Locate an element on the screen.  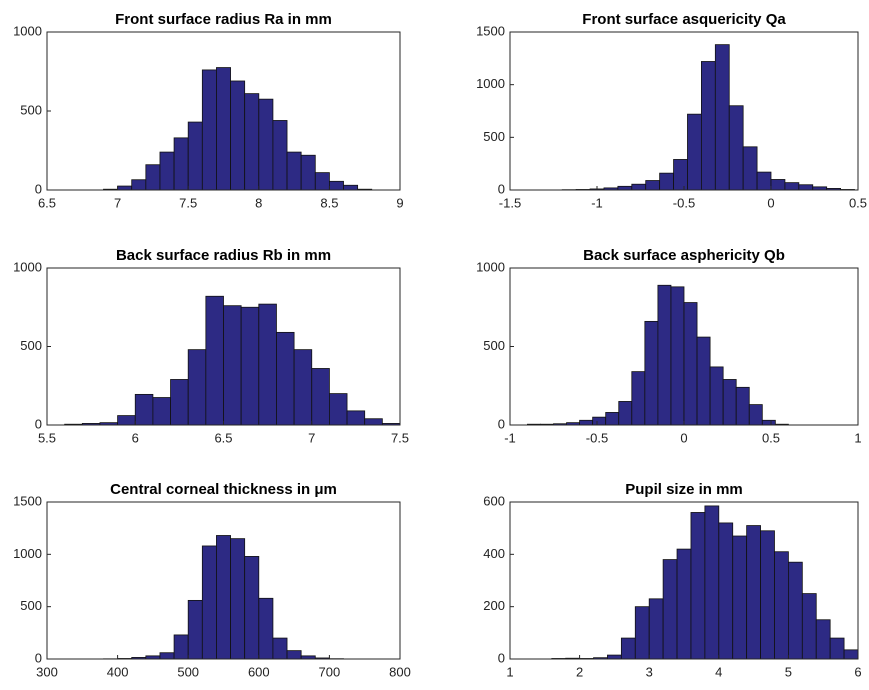
x-tick-label: 7 is located at coordinates (117, 202).